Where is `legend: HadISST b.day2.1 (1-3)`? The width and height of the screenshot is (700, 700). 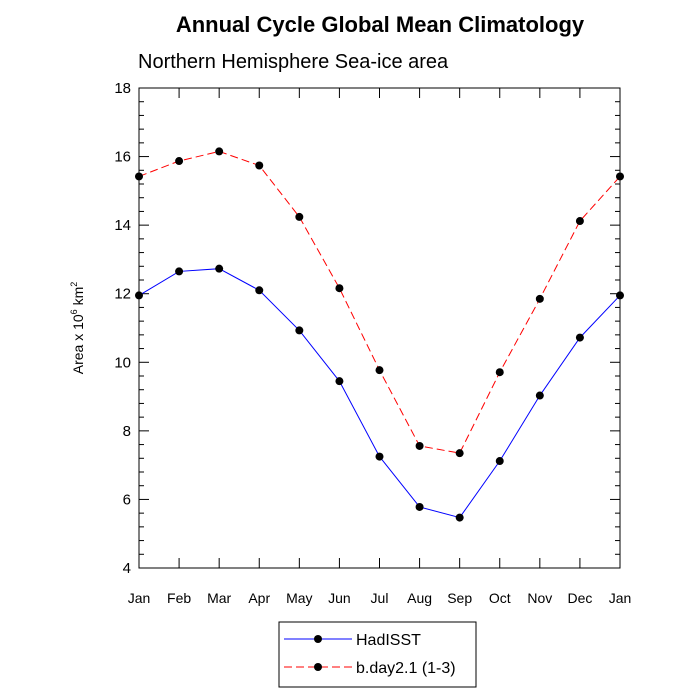
legend: HadISST b.day2.1 (1-3) is located at coordinates (377, 654).